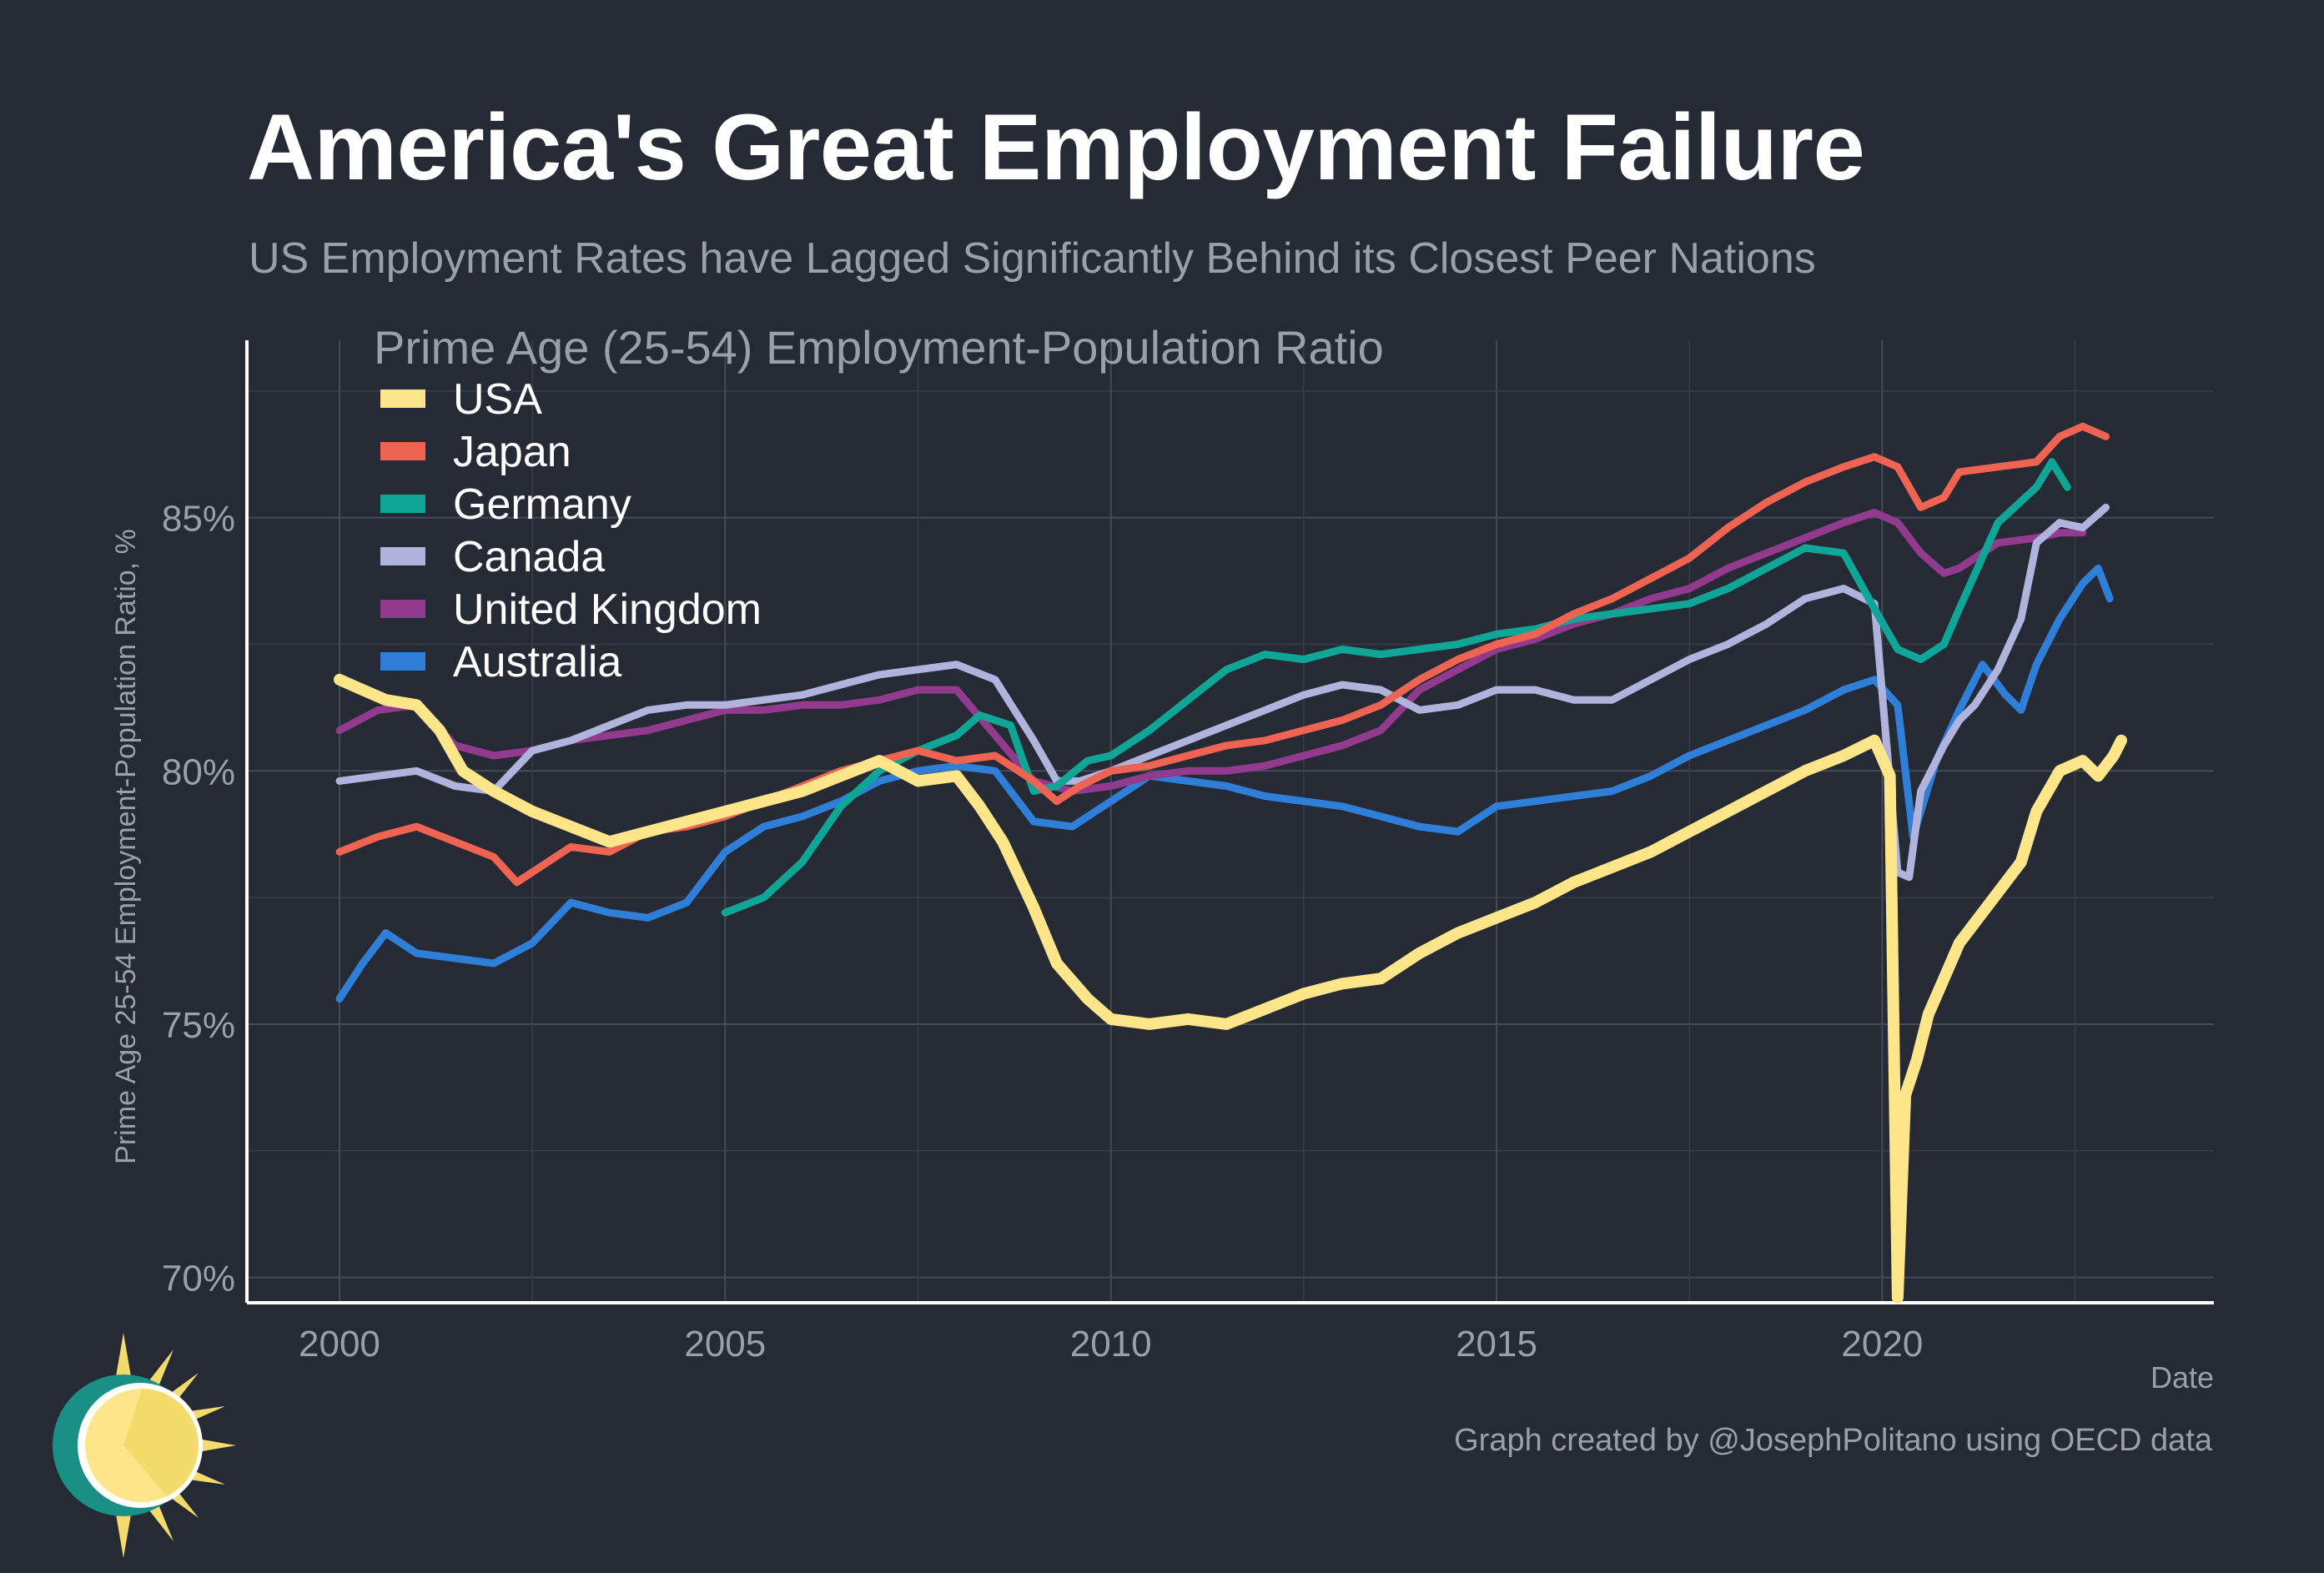 Image resolution: width=2324 pixels, height=1573 pixels. I want to click on legend-label-united-kingdom: United Kingdom, so click(607, 610).